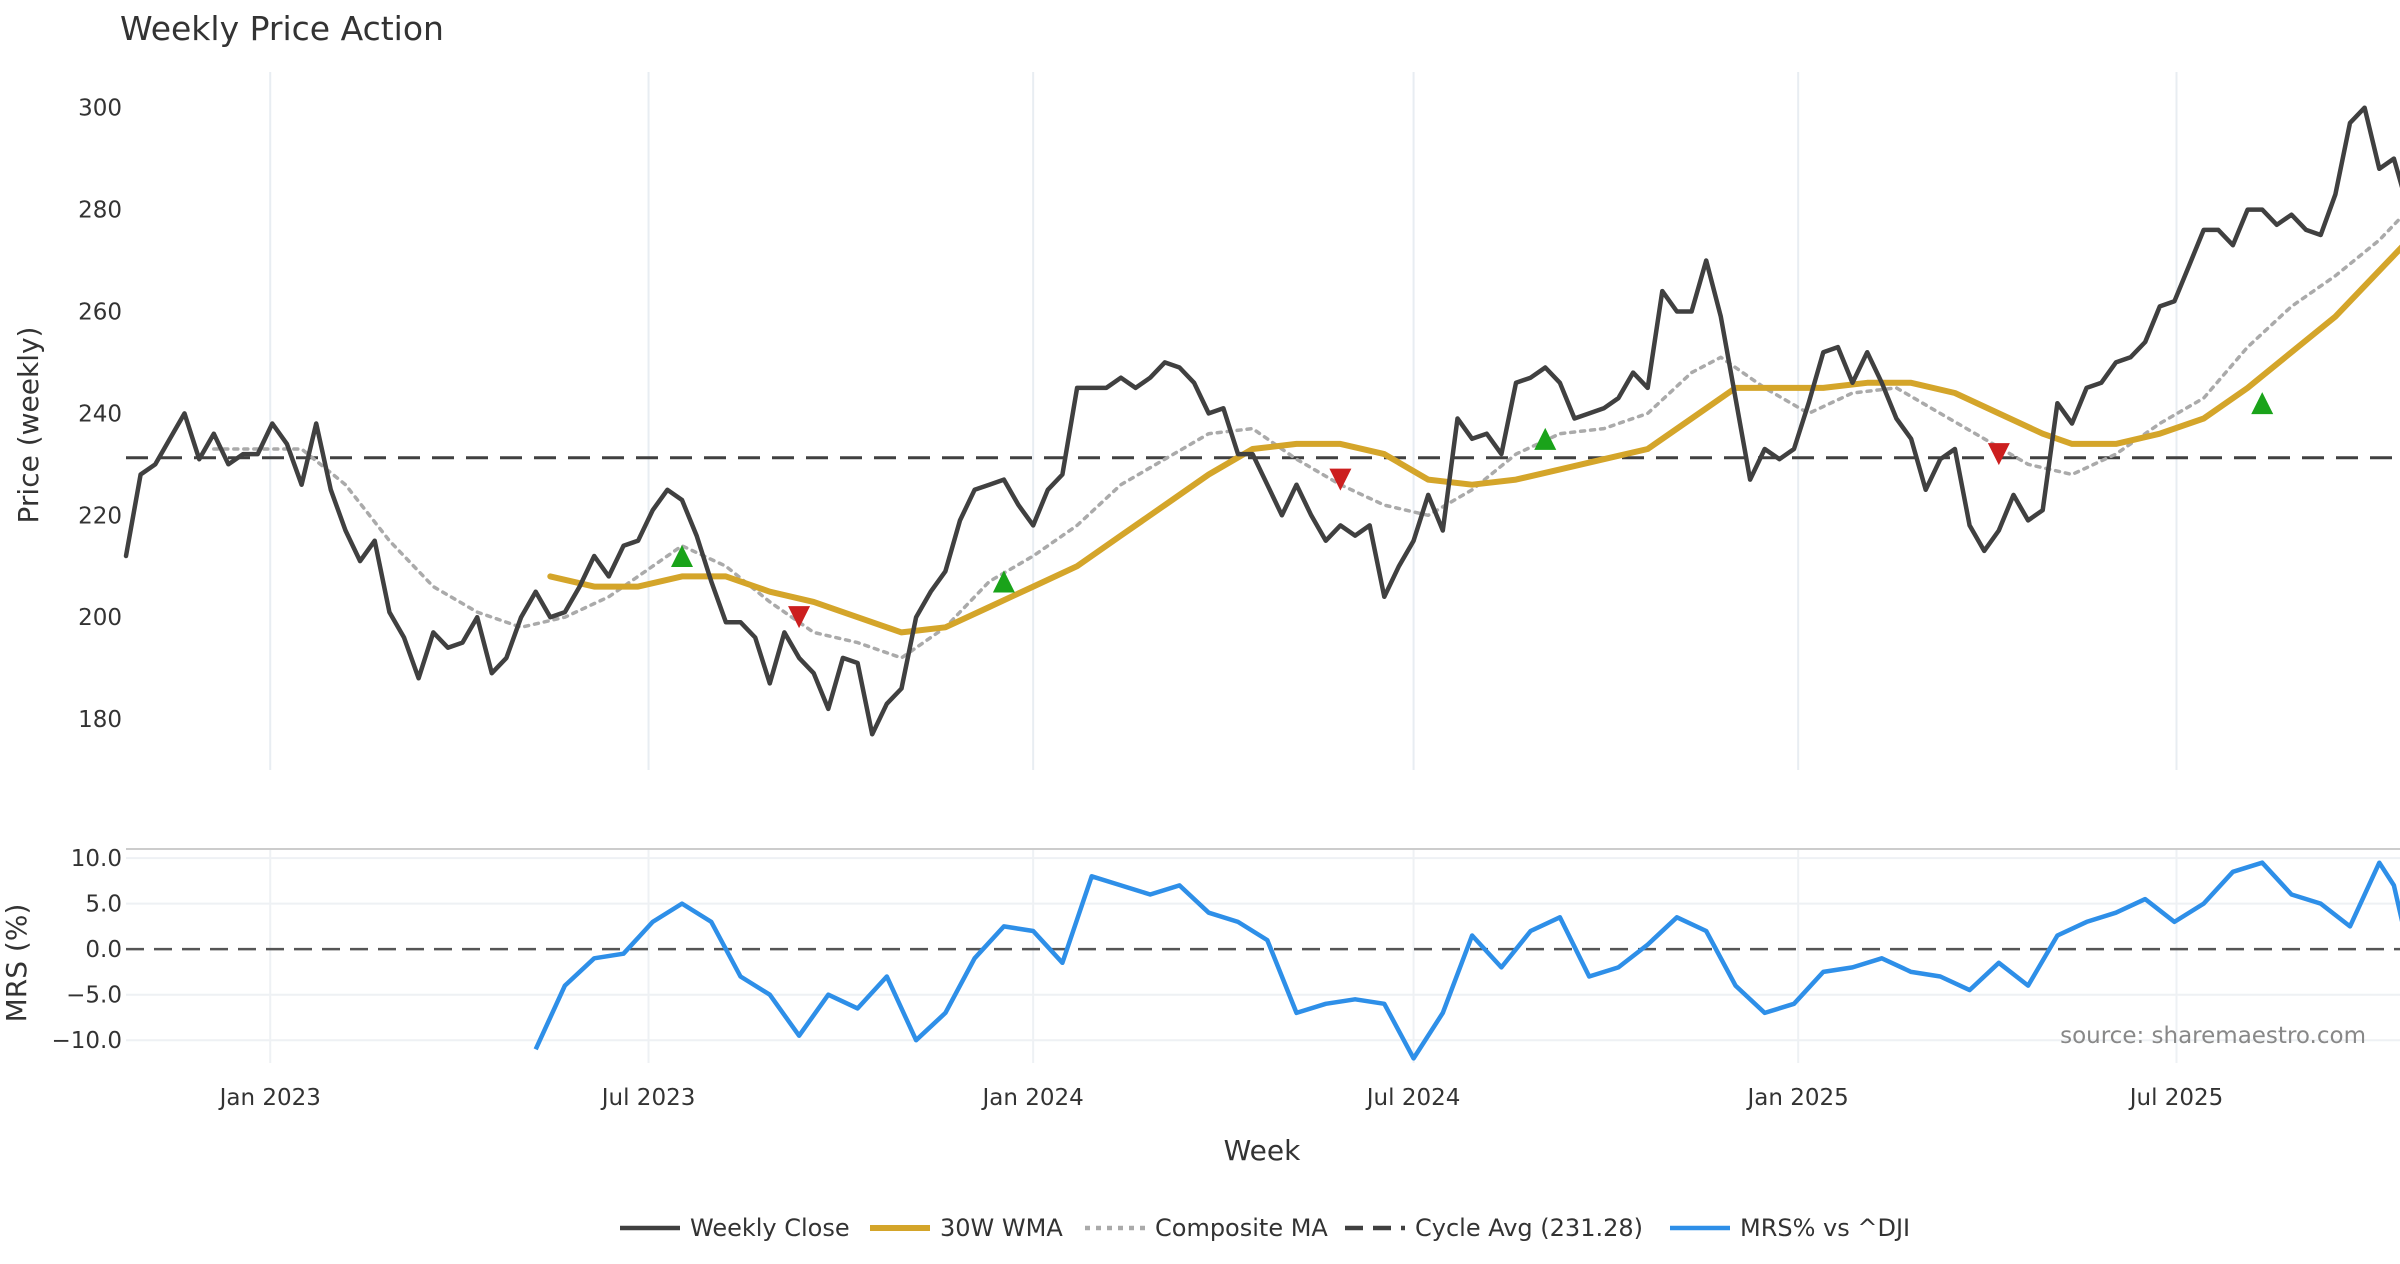  What do you see at coordinates (103, 905) in the screenshot?
I see `mrs-y-tick-label: 5.0` at bounding box center [103, 905].